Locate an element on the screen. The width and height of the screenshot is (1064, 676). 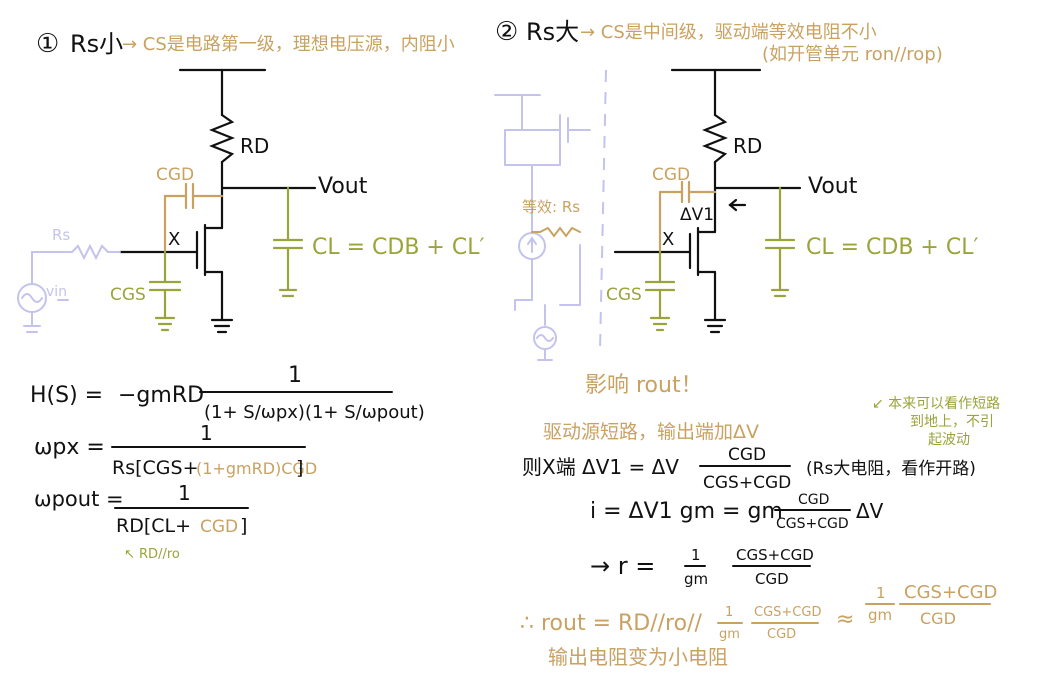
right-rs is located at coordinates (556, 232).